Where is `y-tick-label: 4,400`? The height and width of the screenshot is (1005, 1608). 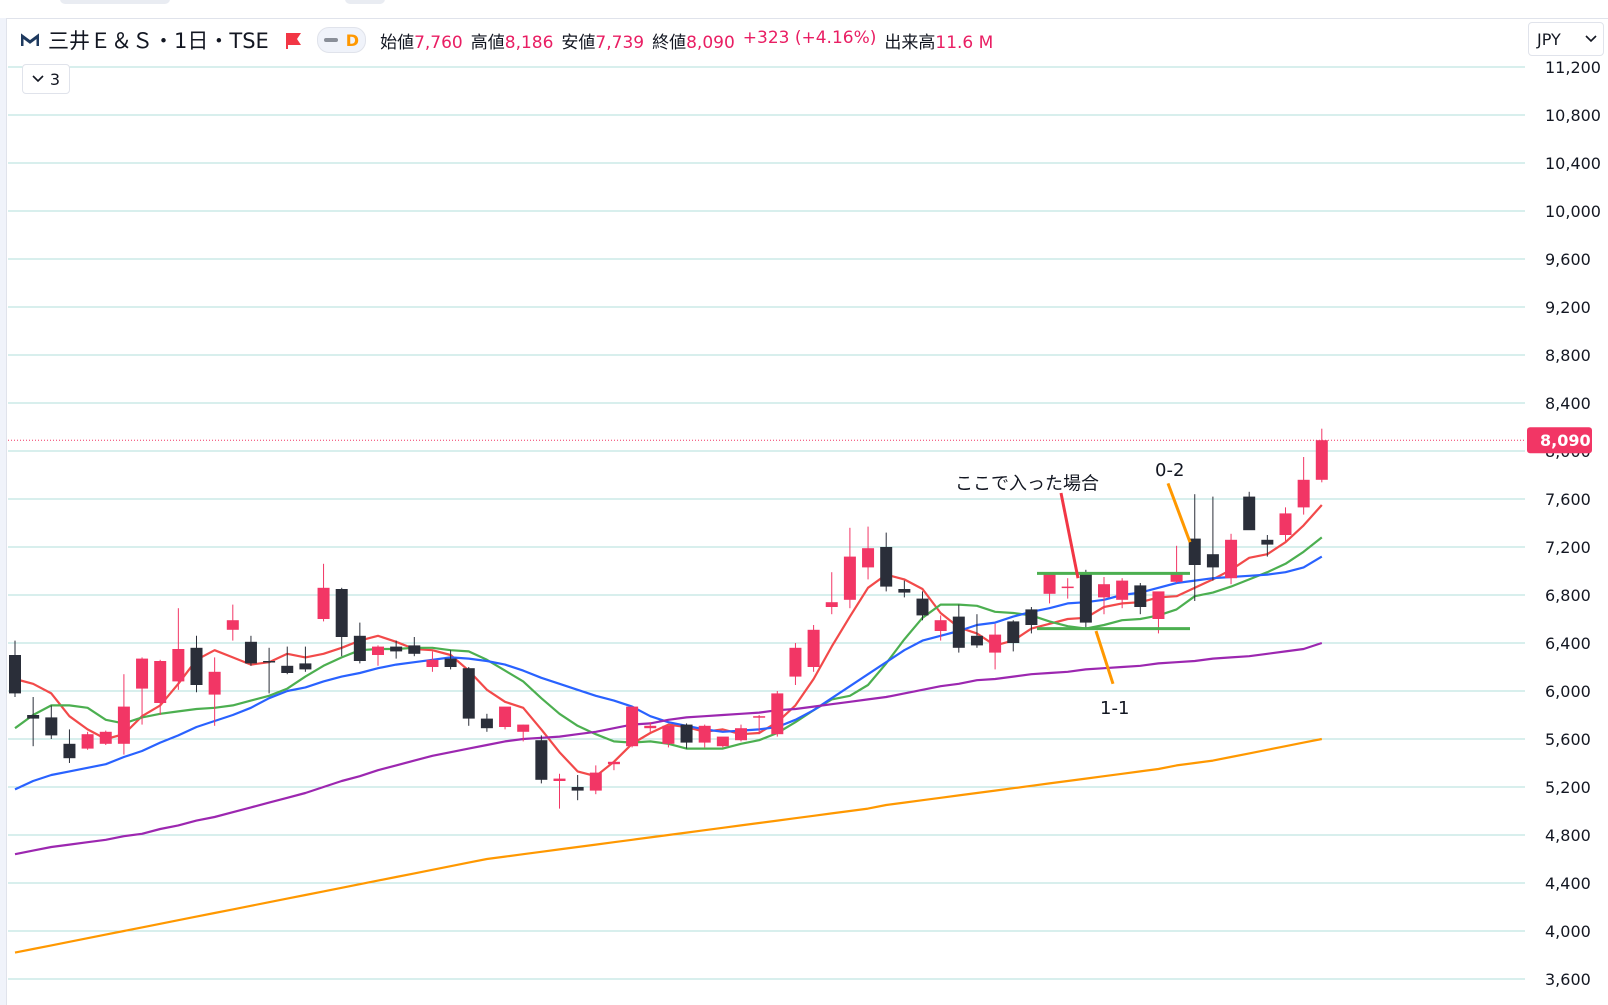
y-tick-label: 4,400 is located at coordinates (1568, 883).